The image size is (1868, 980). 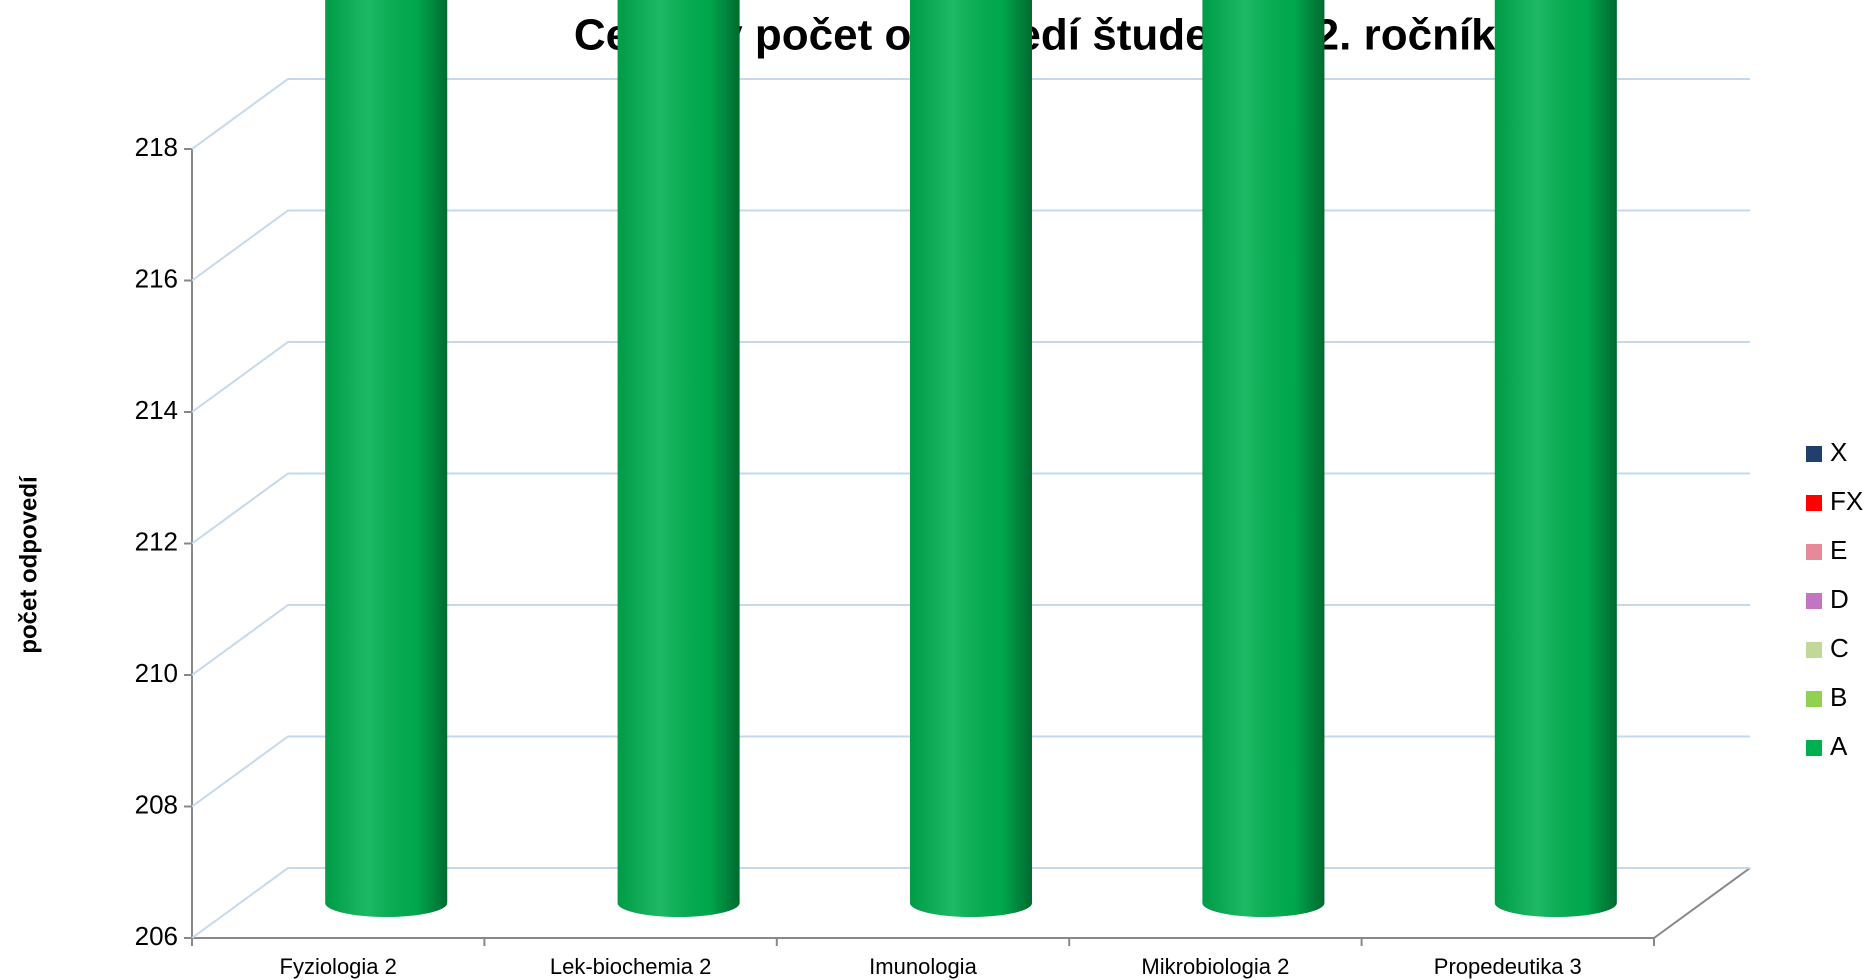 I want to click on legend-label: C, so click(x=1839, y=648).